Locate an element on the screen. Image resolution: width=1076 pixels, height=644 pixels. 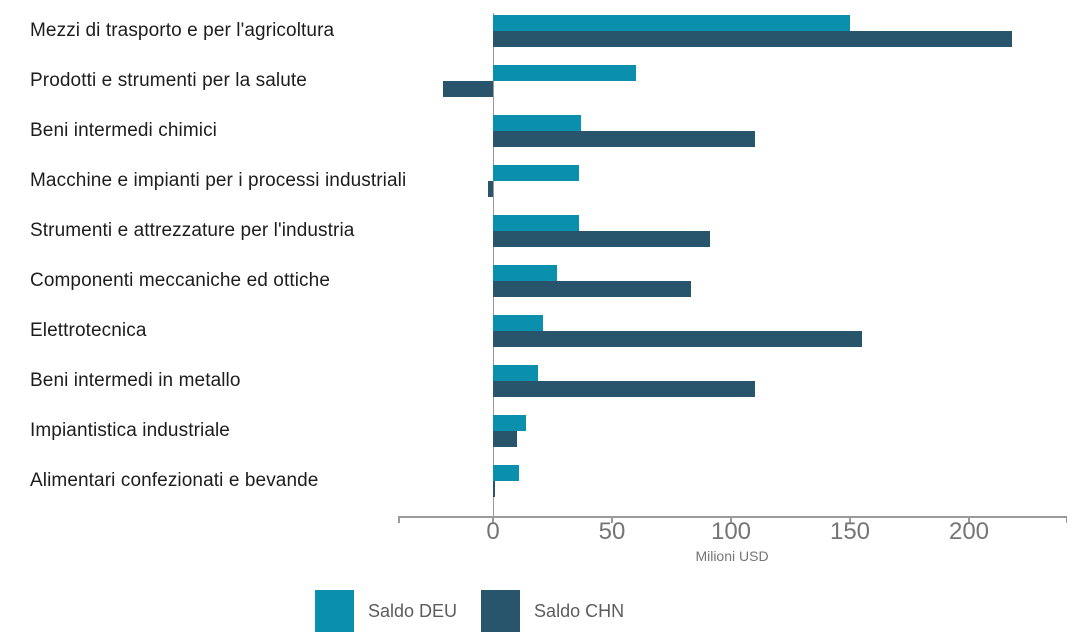
x-tick-label: 150 is located at coordinates (850, 531).